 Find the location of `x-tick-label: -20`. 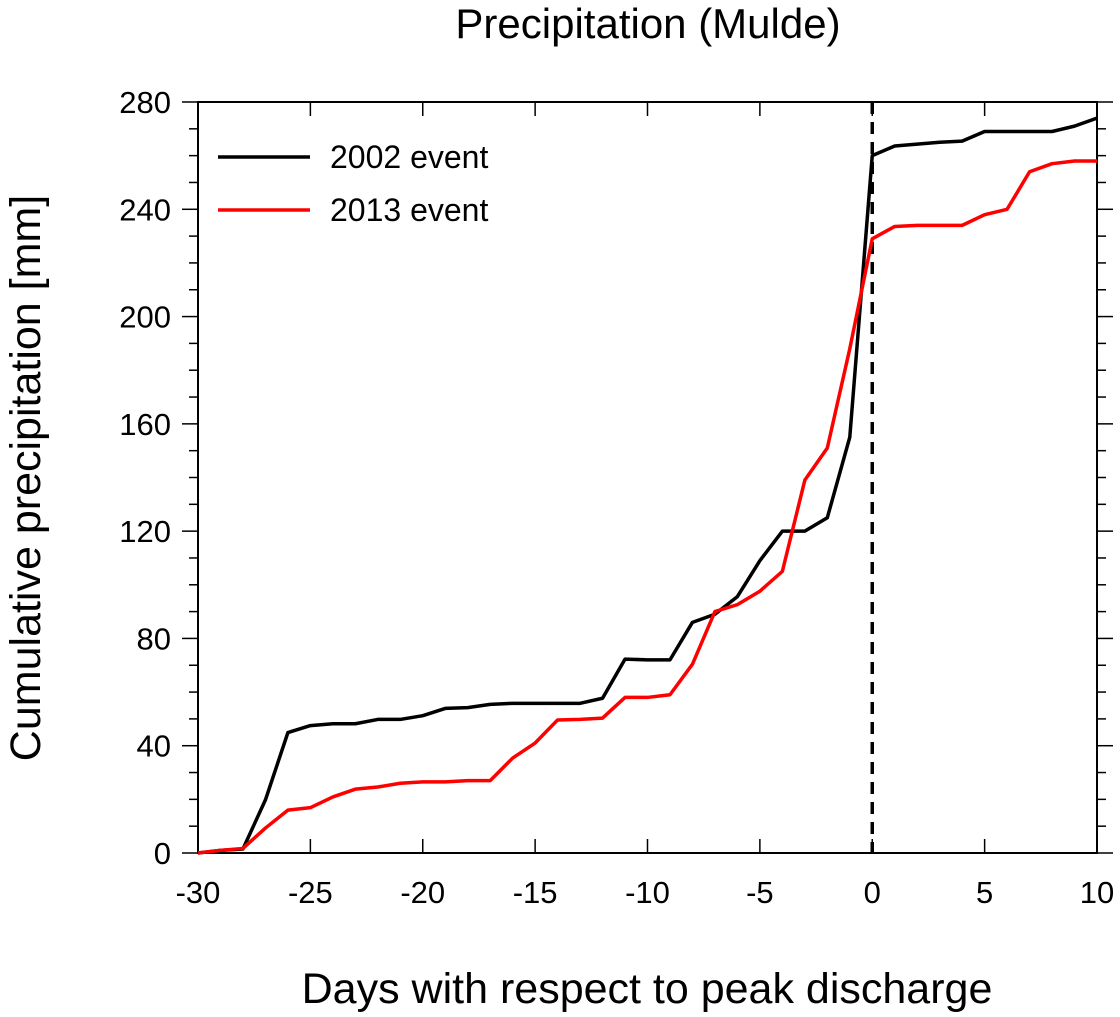

x-tick-label: -20 is located at coordinates (422, 892).